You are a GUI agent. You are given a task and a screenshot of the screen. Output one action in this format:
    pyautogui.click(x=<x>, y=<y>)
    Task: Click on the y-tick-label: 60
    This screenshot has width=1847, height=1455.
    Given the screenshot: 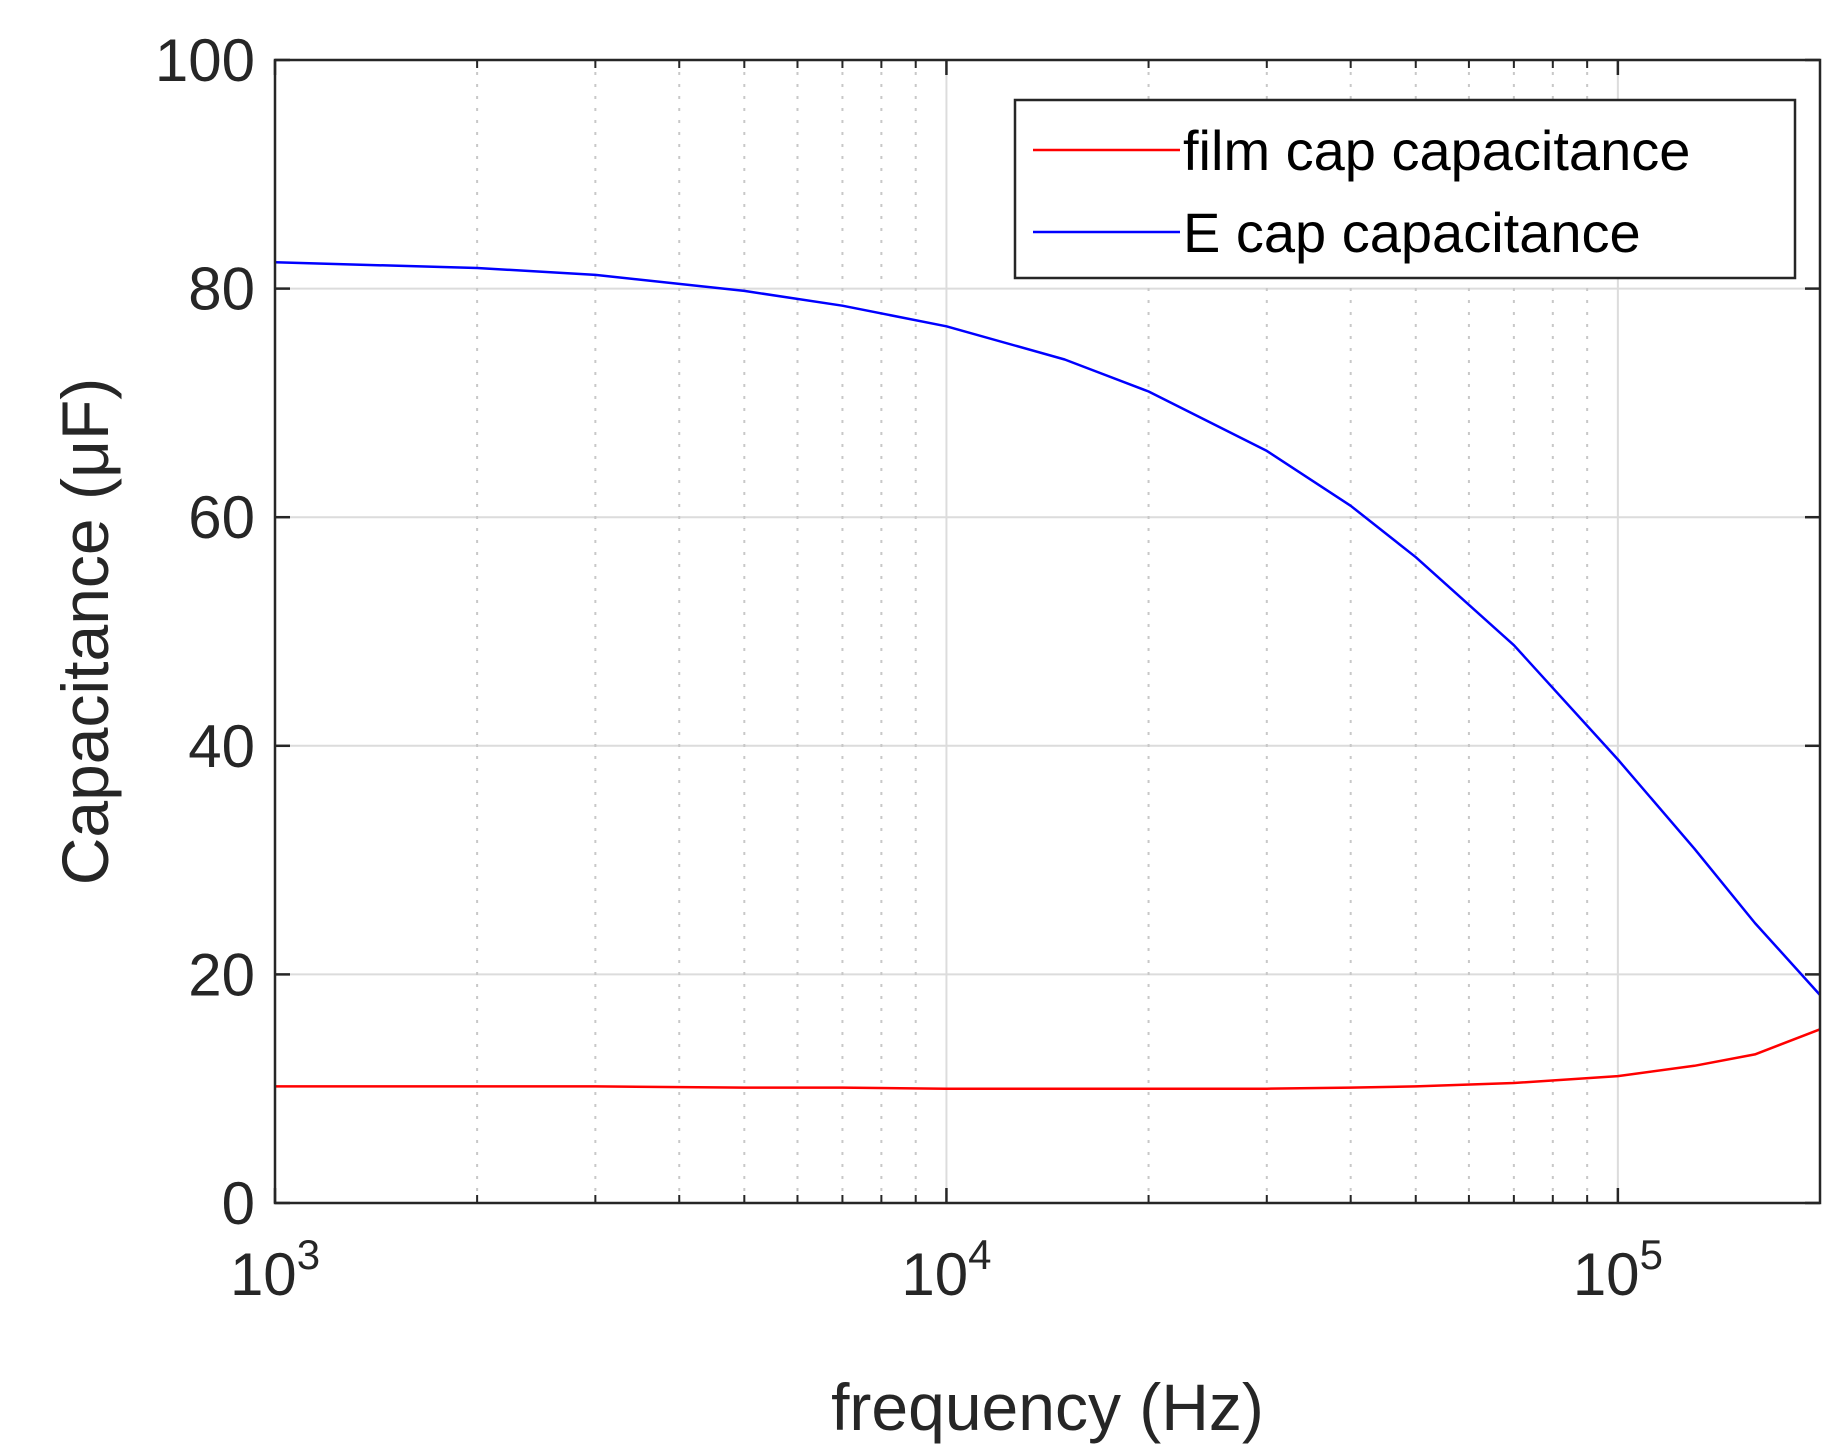 What is the action you would take?
    pyautogui.click(x=221, y=517)
    